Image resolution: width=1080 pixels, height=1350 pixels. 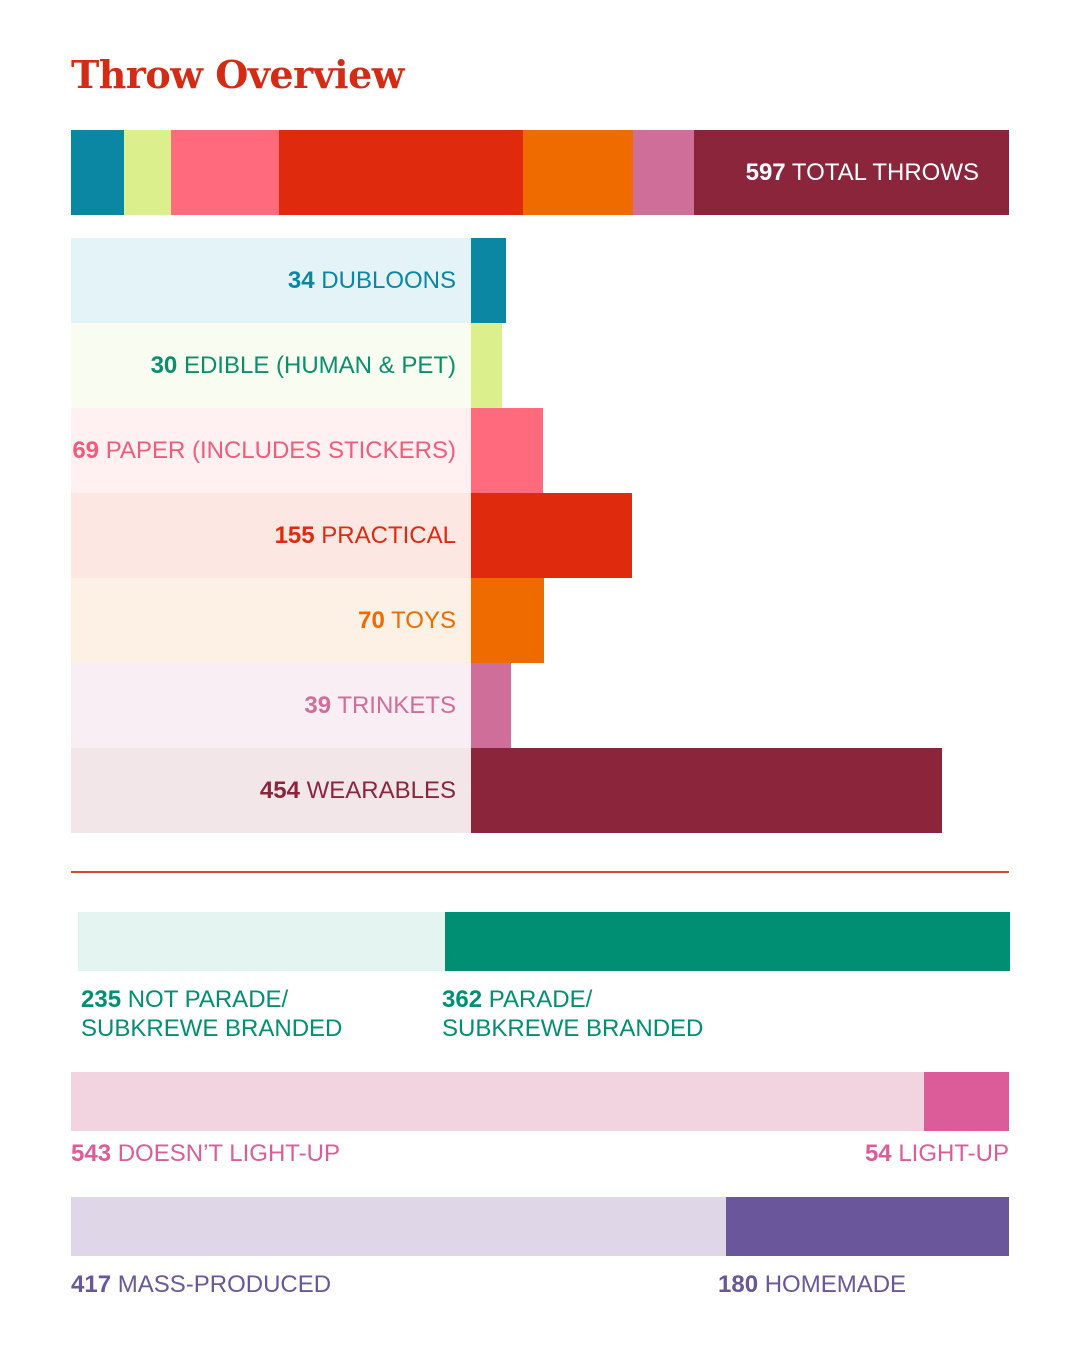 I want to click on branded-label-line1: PARADE/, so click(x=540, y=999).